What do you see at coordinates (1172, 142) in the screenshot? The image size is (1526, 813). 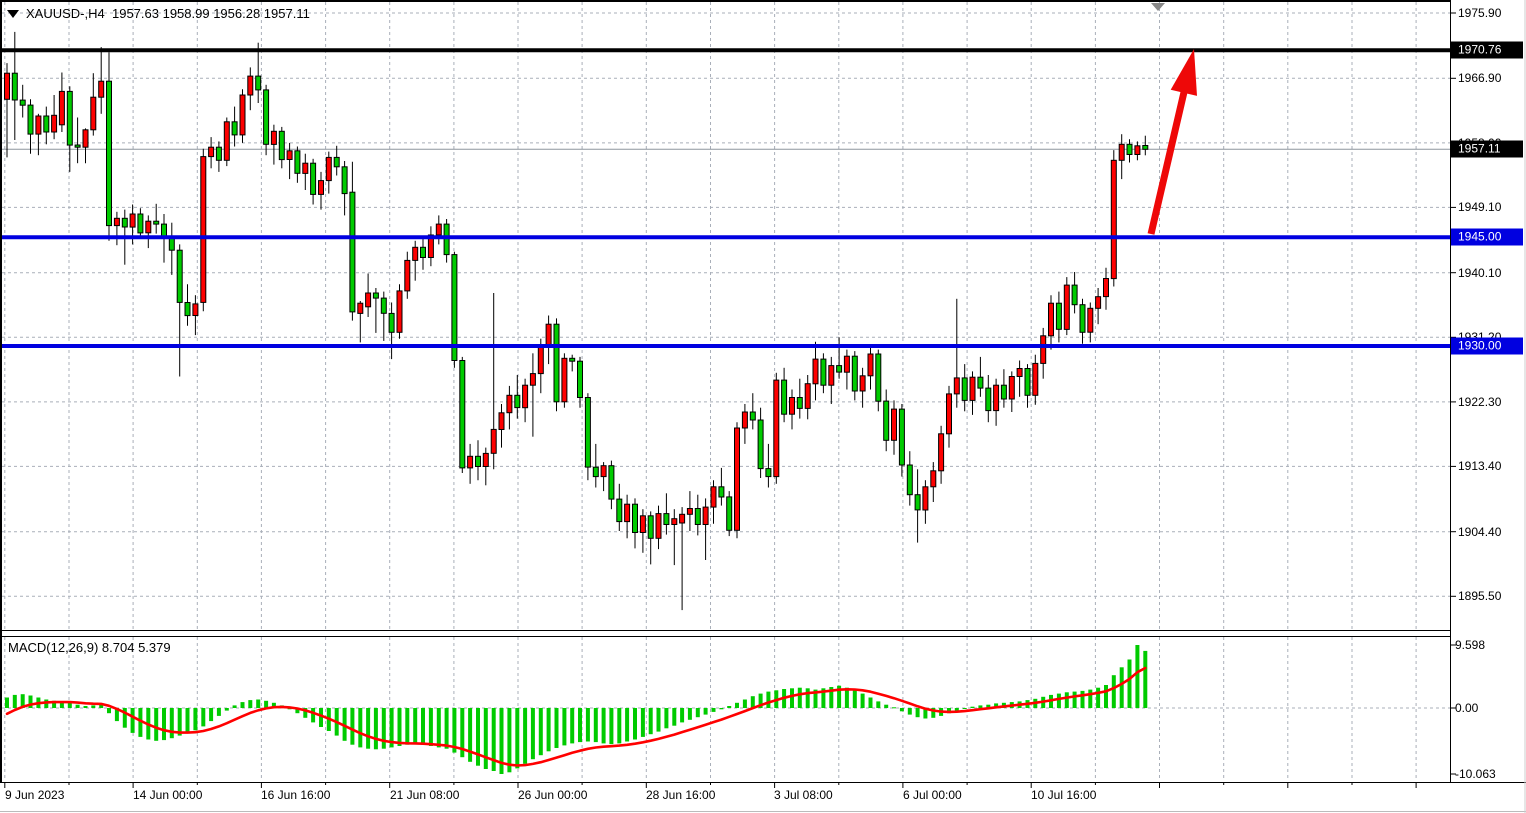 I see `trend-arrow` at bounding box center [1172, 142].